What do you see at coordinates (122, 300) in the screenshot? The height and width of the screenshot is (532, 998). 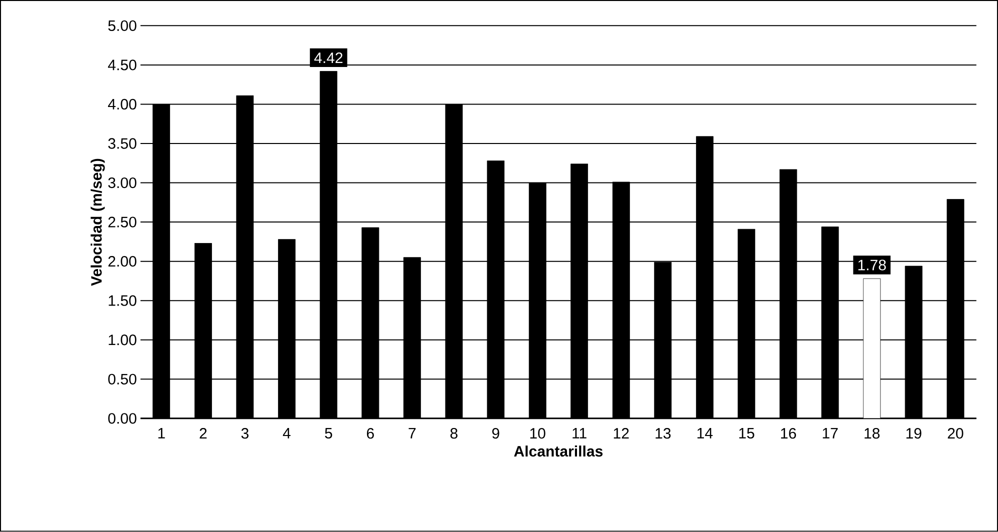 I see `y-tick-label: 1.50` at bounding box center [122, 300].